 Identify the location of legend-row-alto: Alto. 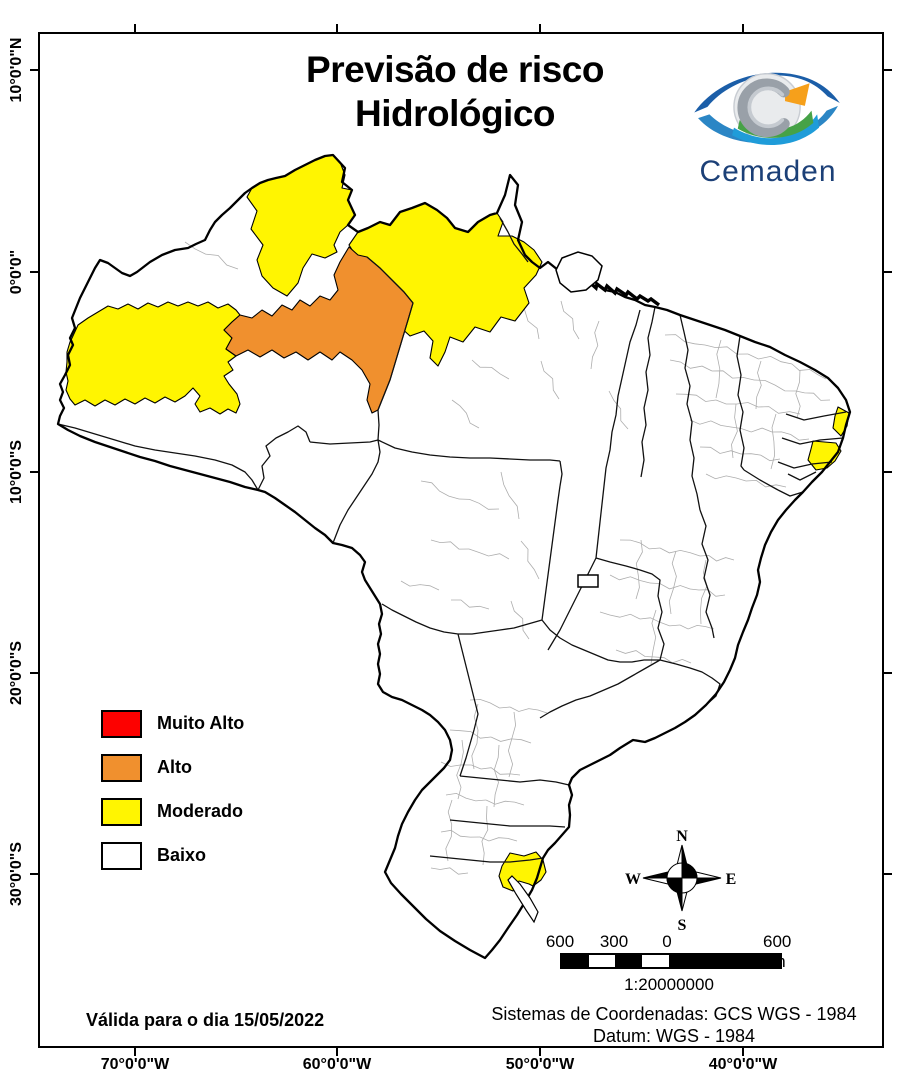
(172, 767).